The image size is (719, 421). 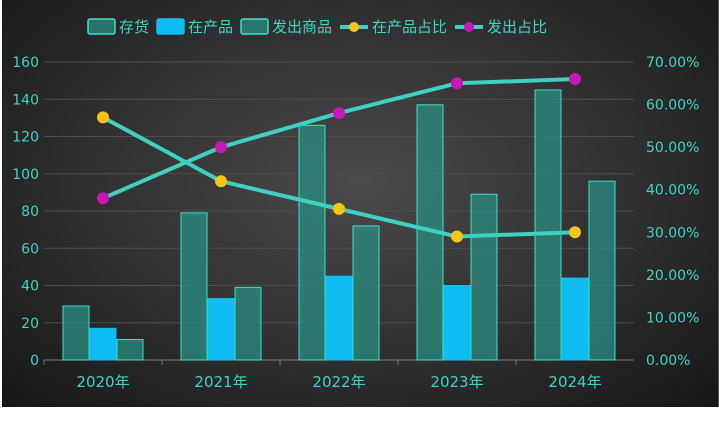 What do you see at coordinates (25, 63) in the screenshot?
I see `left-tick-label: 160` at bounding box center [25, 63].